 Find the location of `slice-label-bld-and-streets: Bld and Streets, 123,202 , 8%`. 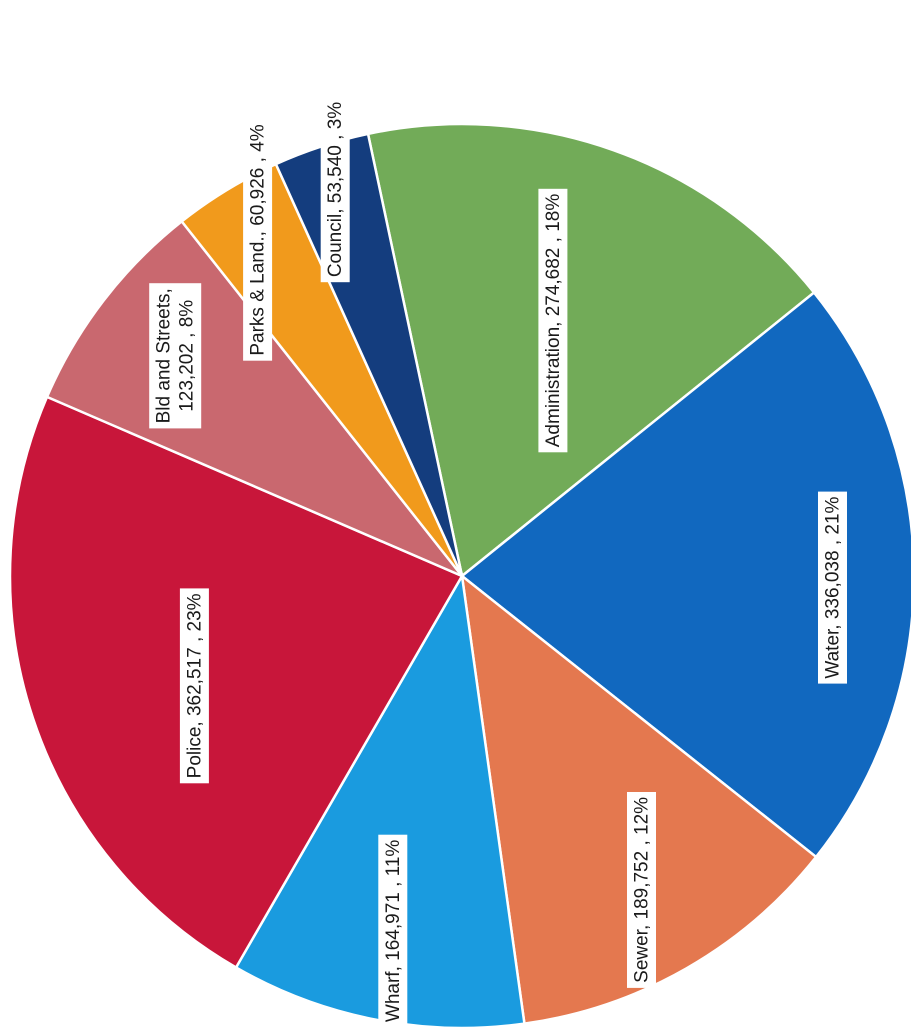

slice-label-bld-and-streets: Bld and Streets, 123,202 , 8% is located at coordinates (175, 356).